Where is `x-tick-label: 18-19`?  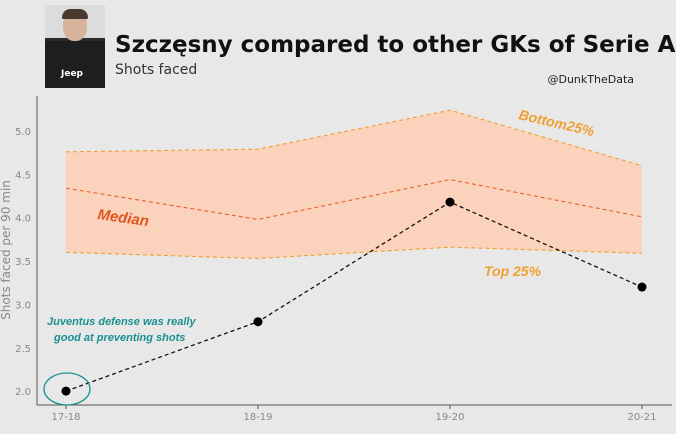
x-tick-label: 18-19 is located at coordinates (257, 417).